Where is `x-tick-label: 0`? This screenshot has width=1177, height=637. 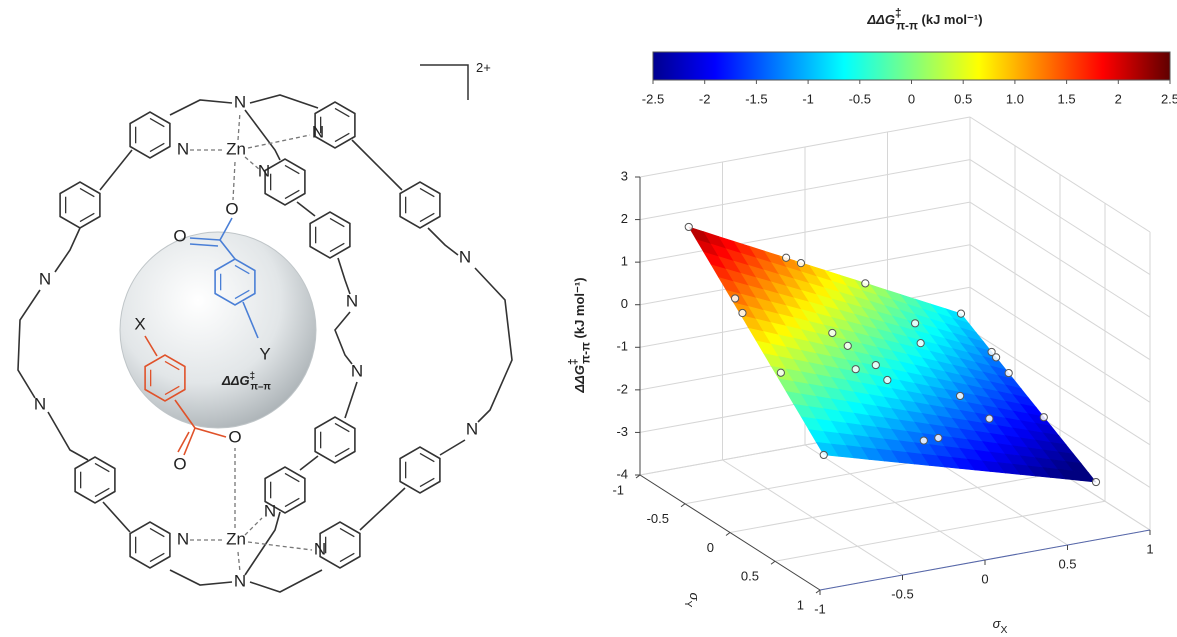 x-tick-label: 0 is located at coordinates (984, 578).